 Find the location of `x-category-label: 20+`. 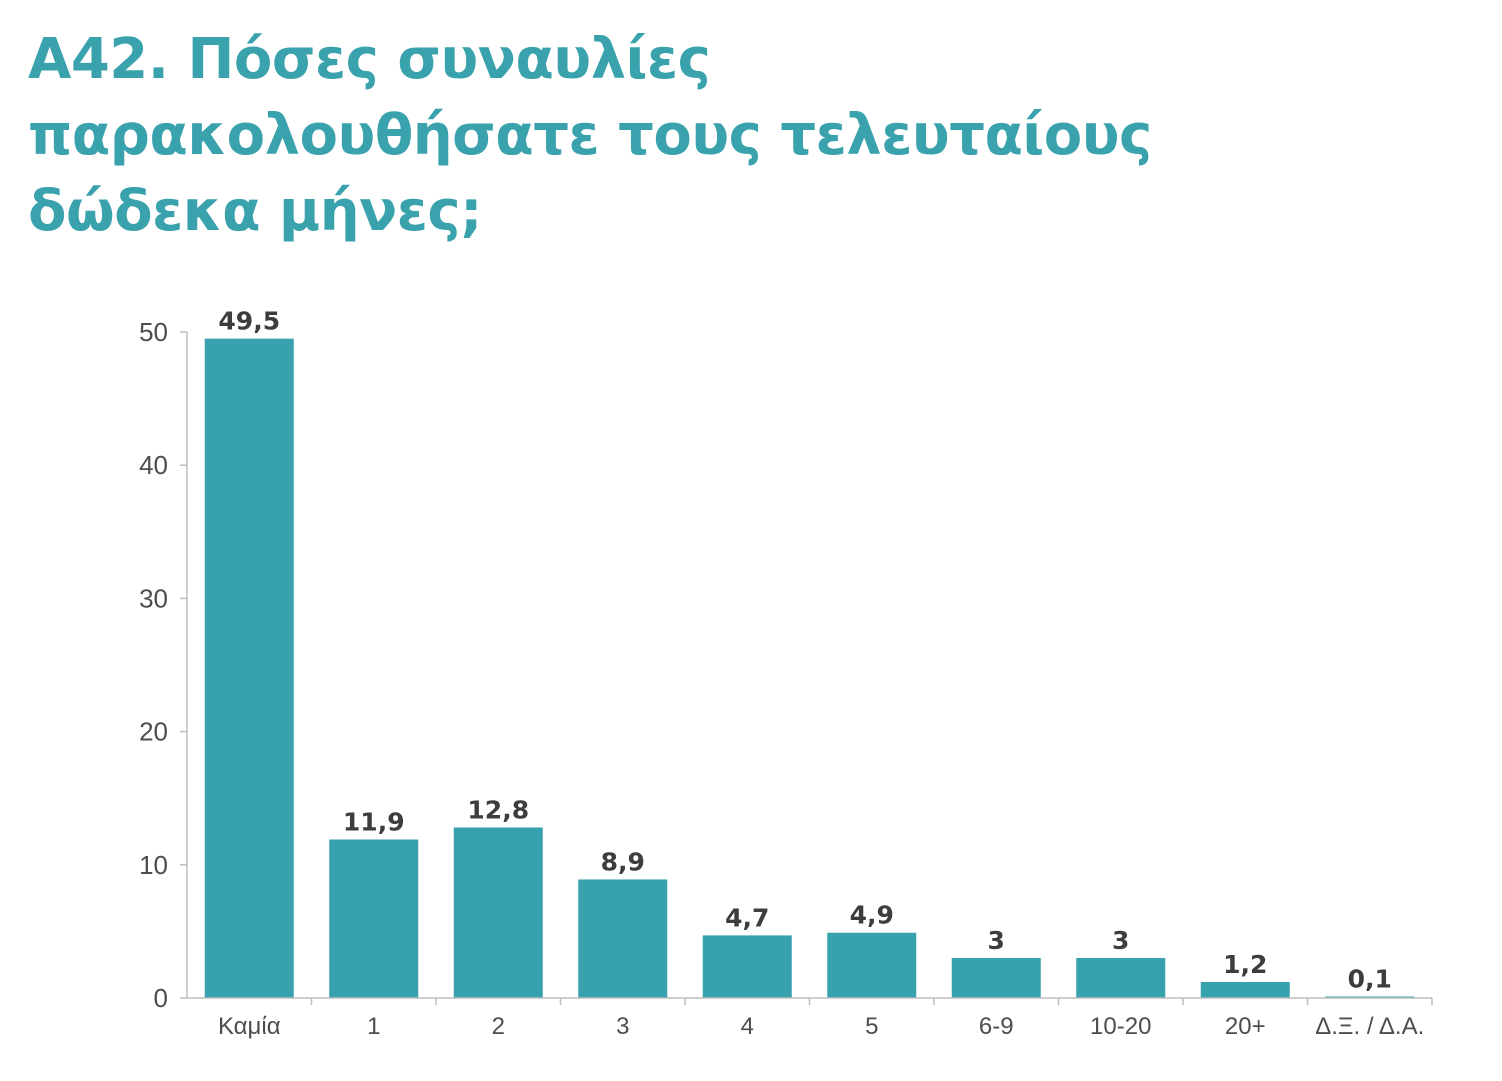

x-category-label: 20+ is located at coordinates (1245, 1026).